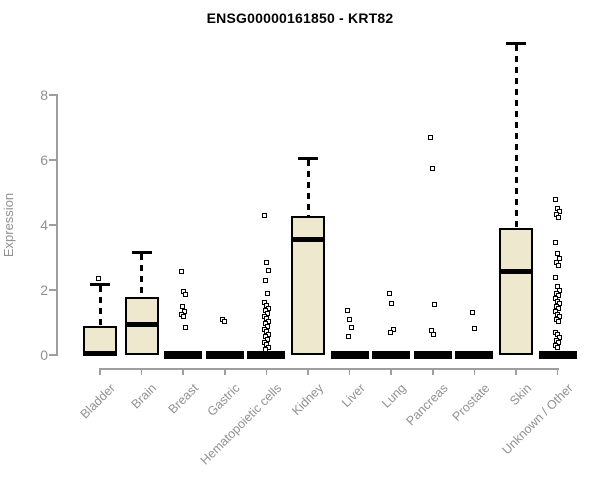 The width and height of the screenshot is (600, 500). I want to click on x-tick-label: Bladder, so click(97, 401).